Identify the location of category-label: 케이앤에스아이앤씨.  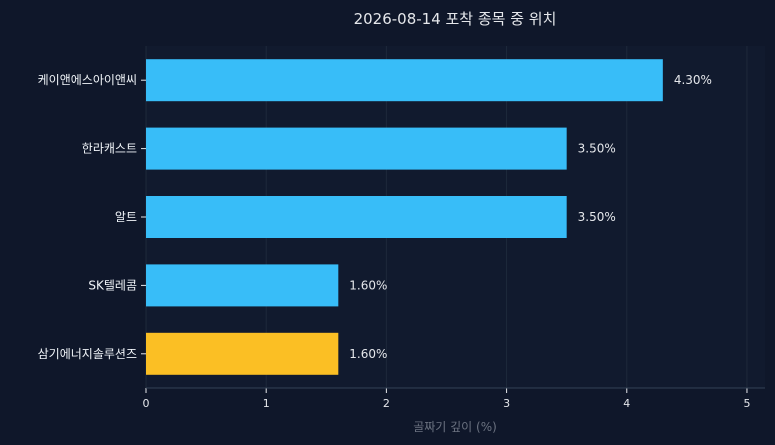
(87, 80).